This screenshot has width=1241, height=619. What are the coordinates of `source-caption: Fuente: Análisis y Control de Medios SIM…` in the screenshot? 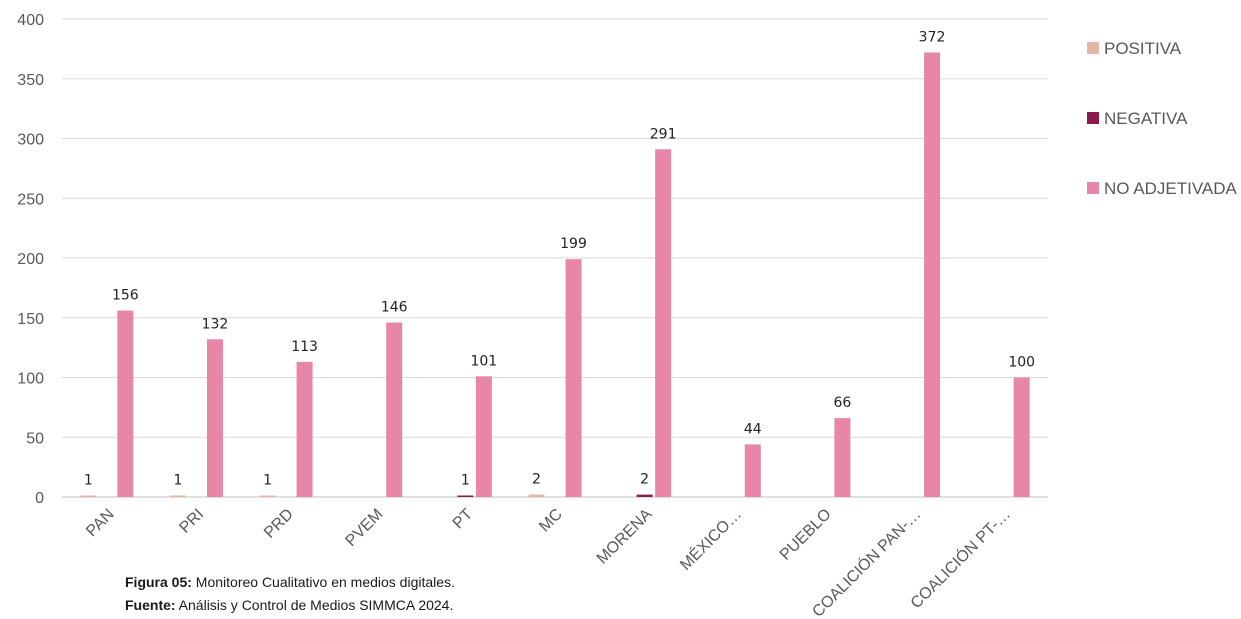 It's located at (289, 605).